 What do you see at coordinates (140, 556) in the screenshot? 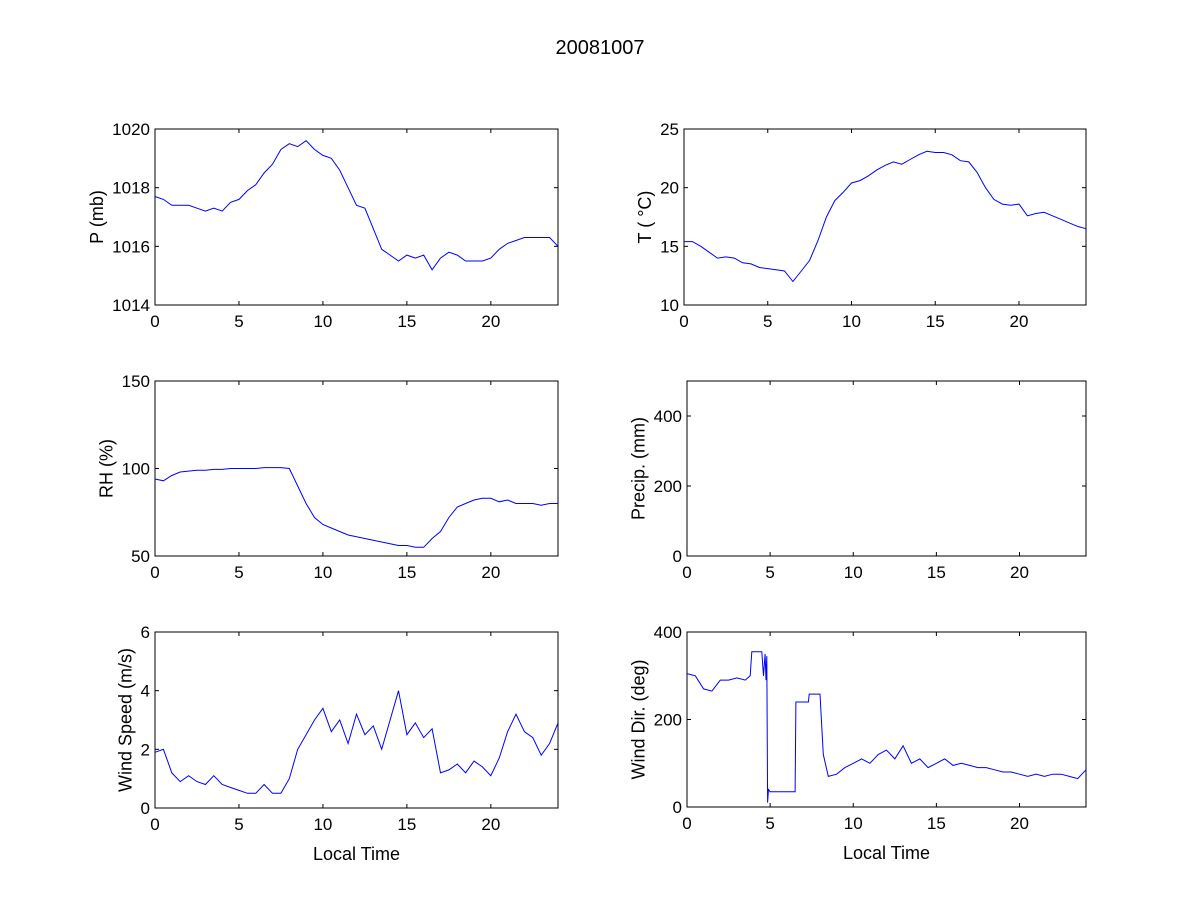
I see `y-tick-label: 50` at bounding box center [140, 556].